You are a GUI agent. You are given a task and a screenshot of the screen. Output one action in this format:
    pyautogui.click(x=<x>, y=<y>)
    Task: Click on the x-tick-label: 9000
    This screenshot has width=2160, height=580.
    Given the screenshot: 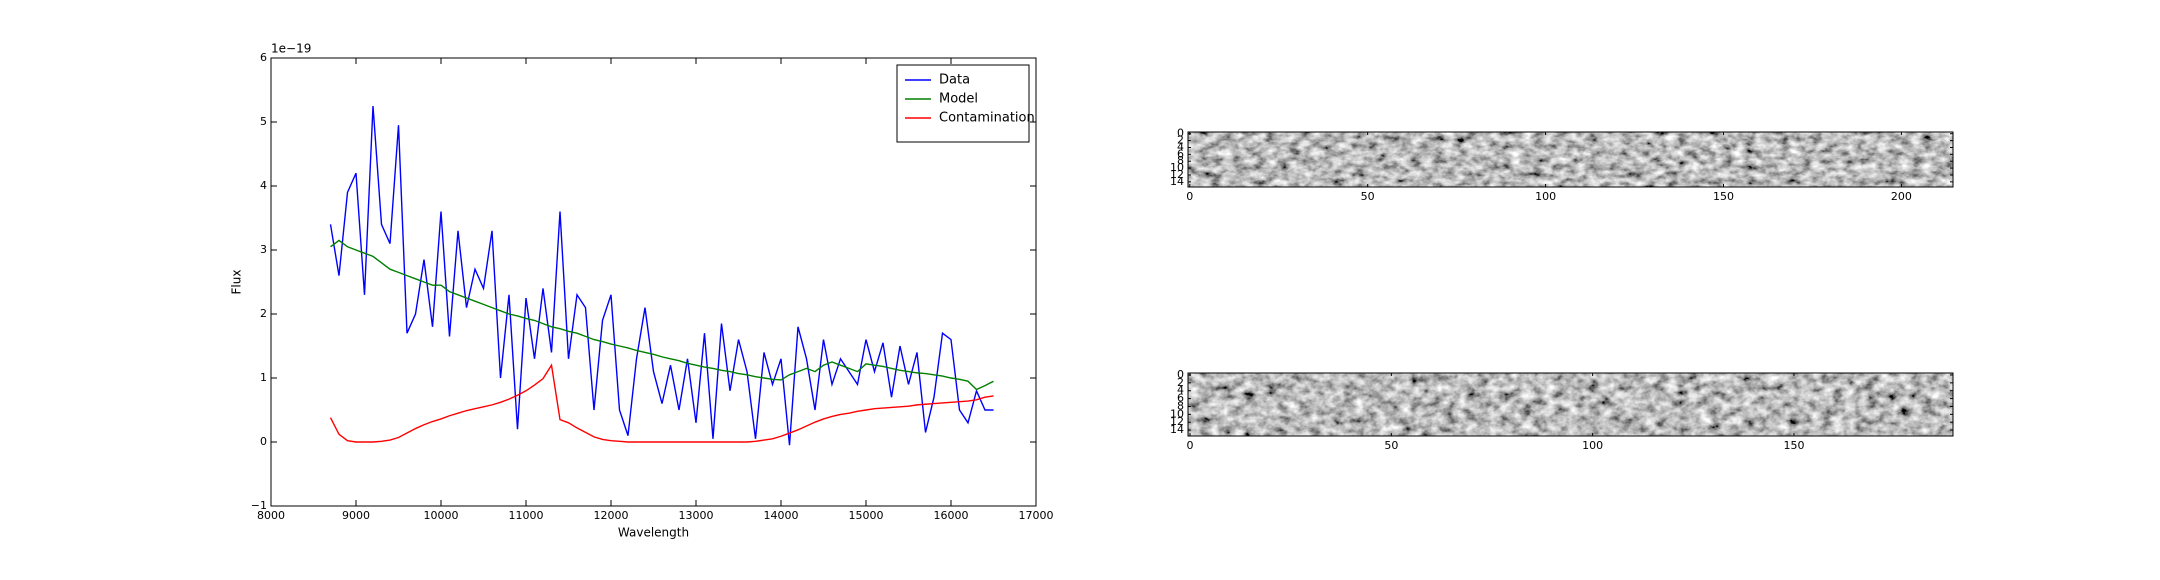 What is the action you would take?
    pyautogui.click(x=356, y=515)
    